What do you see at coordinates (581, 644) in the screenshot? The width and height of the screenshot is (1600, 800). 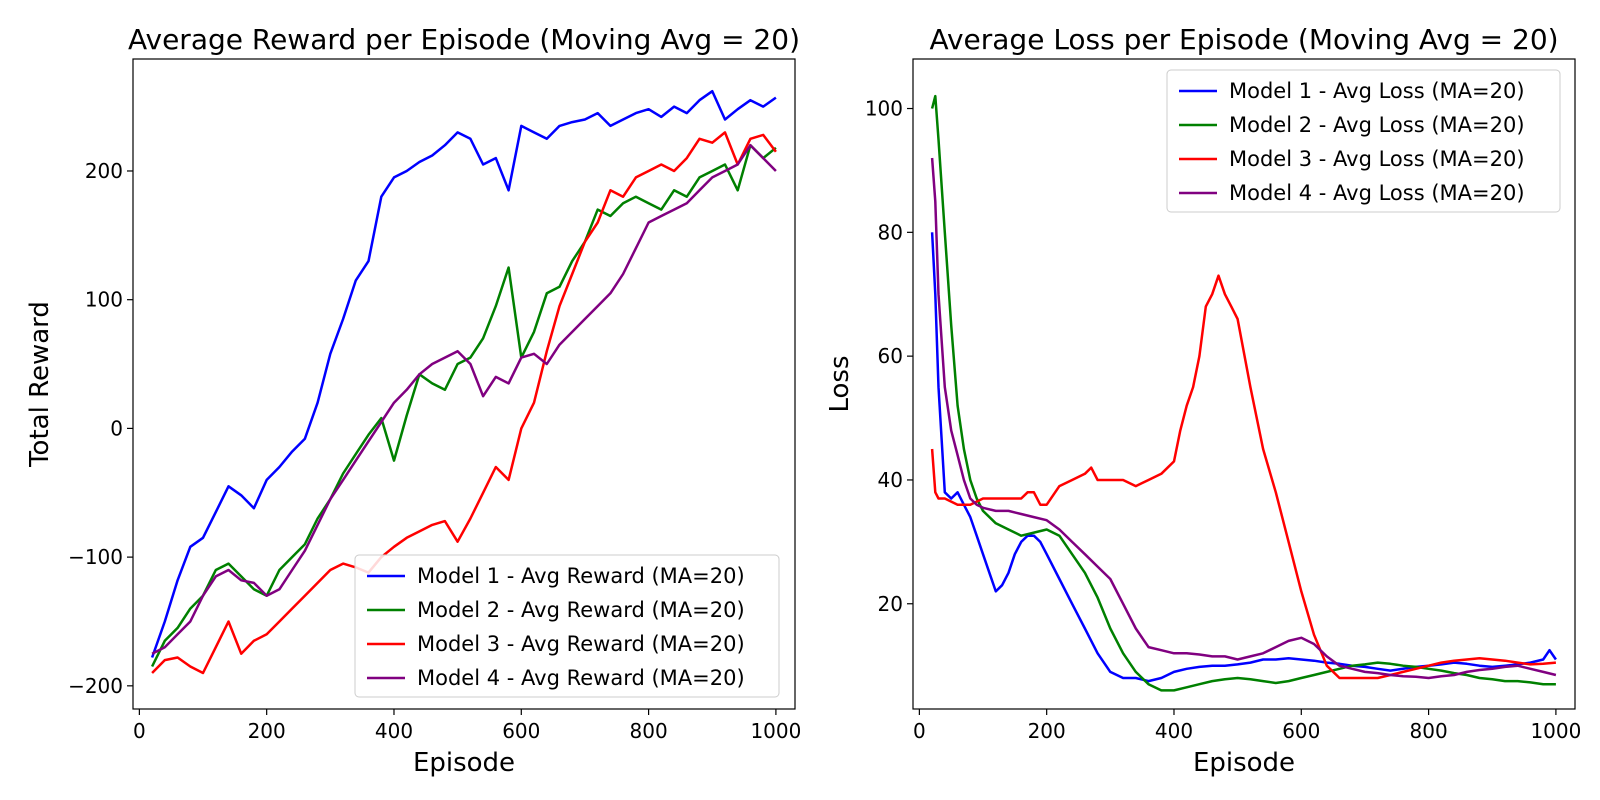 I see `legend-label: Model 3 - Avg Reward (MA=20)` at bounding box center [581, 644].